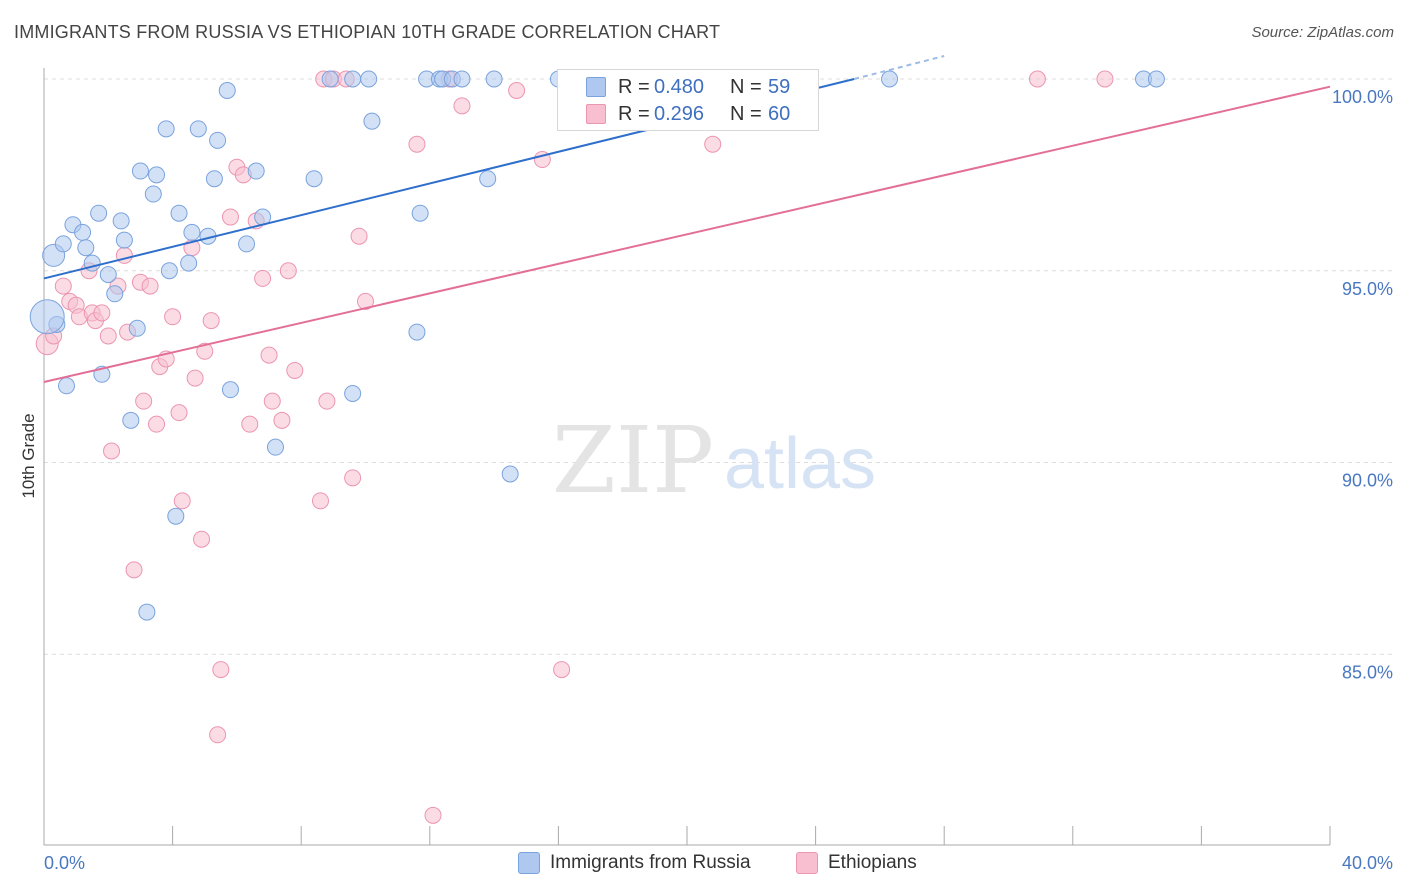 The height and width of the screenshot is (892, 1406). I want to click on stats-legend: R = 0.480 N = 59 R = 0.296 N = 60, so click(688, 100).